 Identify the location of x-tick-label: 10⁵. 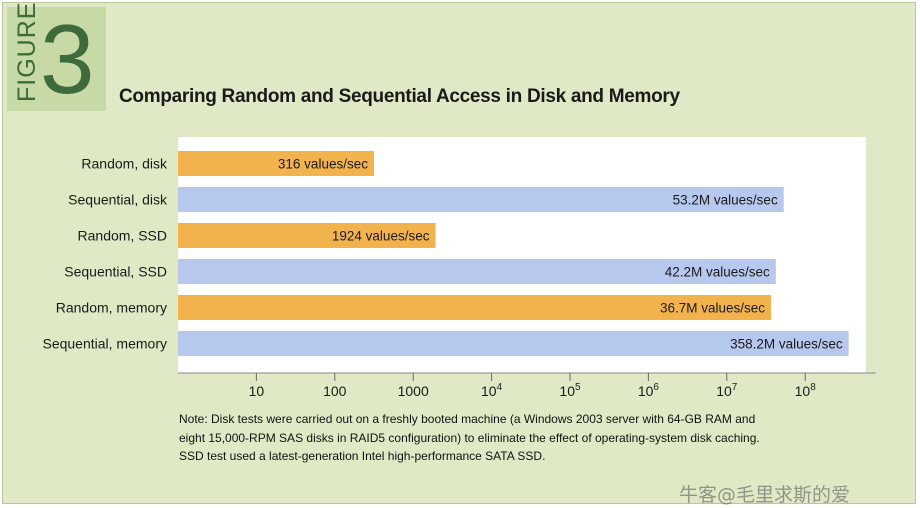
(570, 390).